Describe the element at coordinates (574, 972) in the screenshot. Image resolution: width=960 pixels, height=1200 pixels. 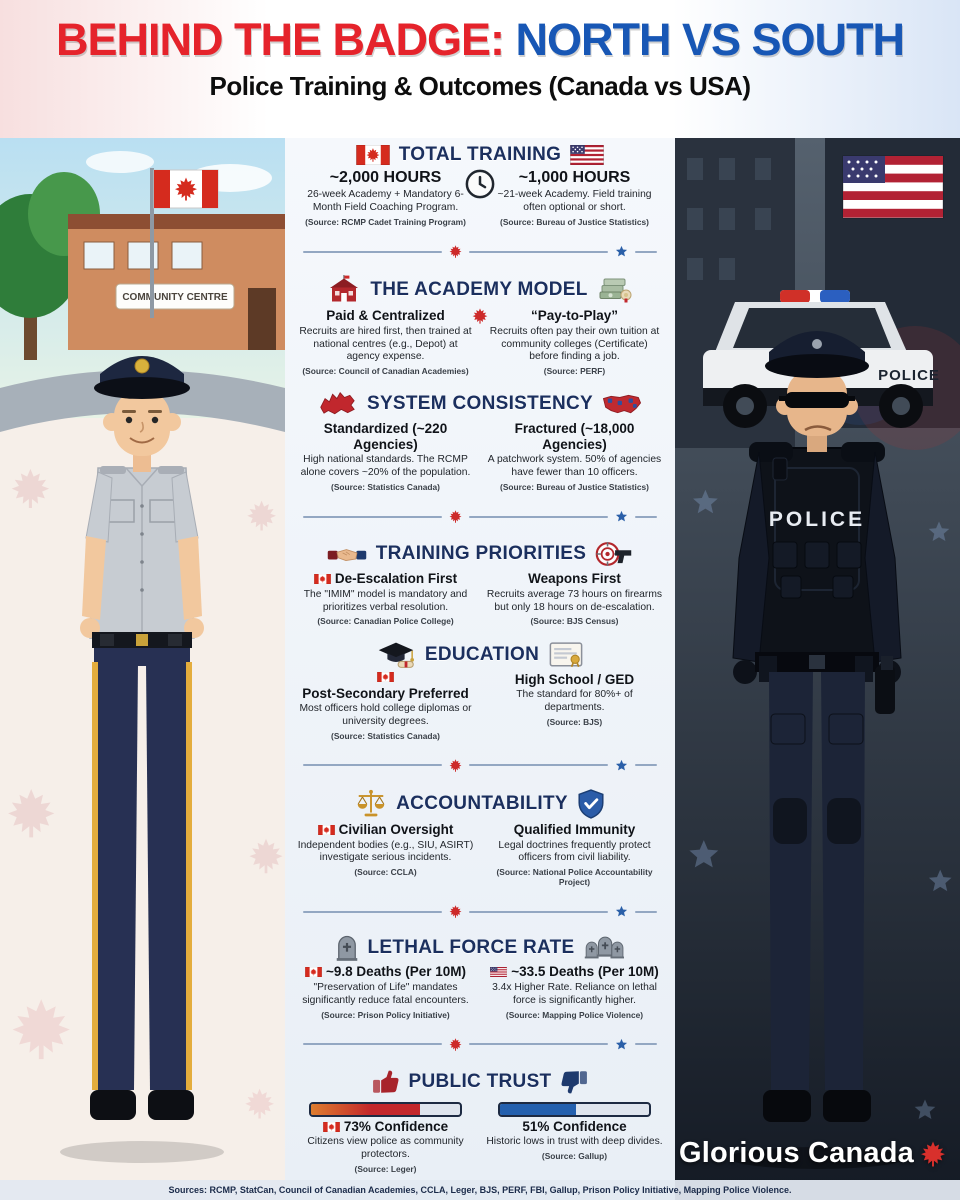
I see `usa-heading: ~33.5 Deaths (Per 10M)` at that location.